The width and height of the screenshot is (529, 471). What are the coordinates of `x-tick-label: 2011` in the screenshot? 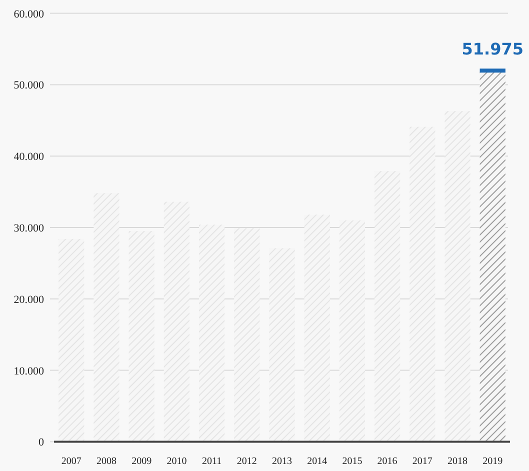 It's located at (212, 461).